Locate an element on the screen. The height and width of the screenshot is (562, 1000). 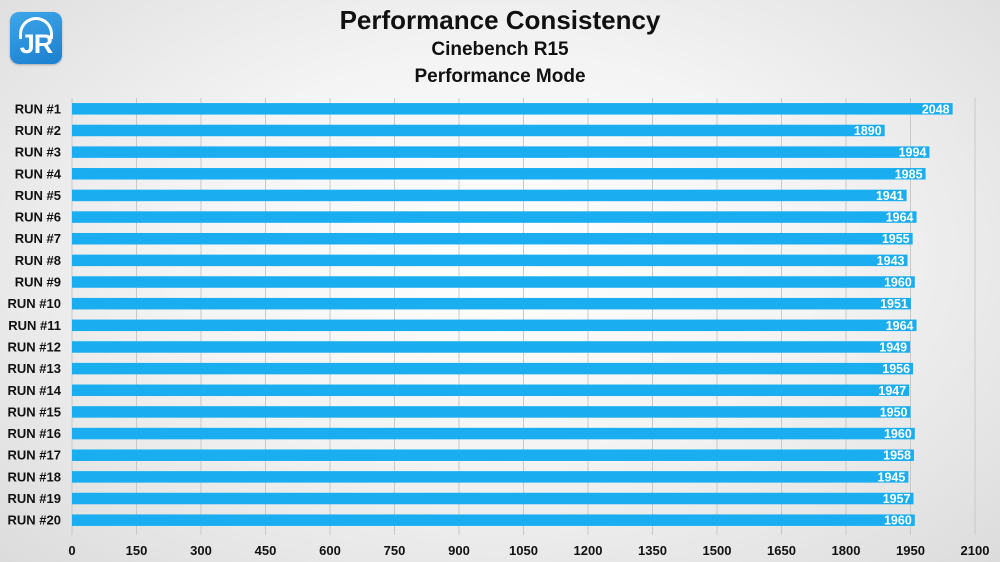
x-tick-label: 300 is located at coordinates (201, 550).